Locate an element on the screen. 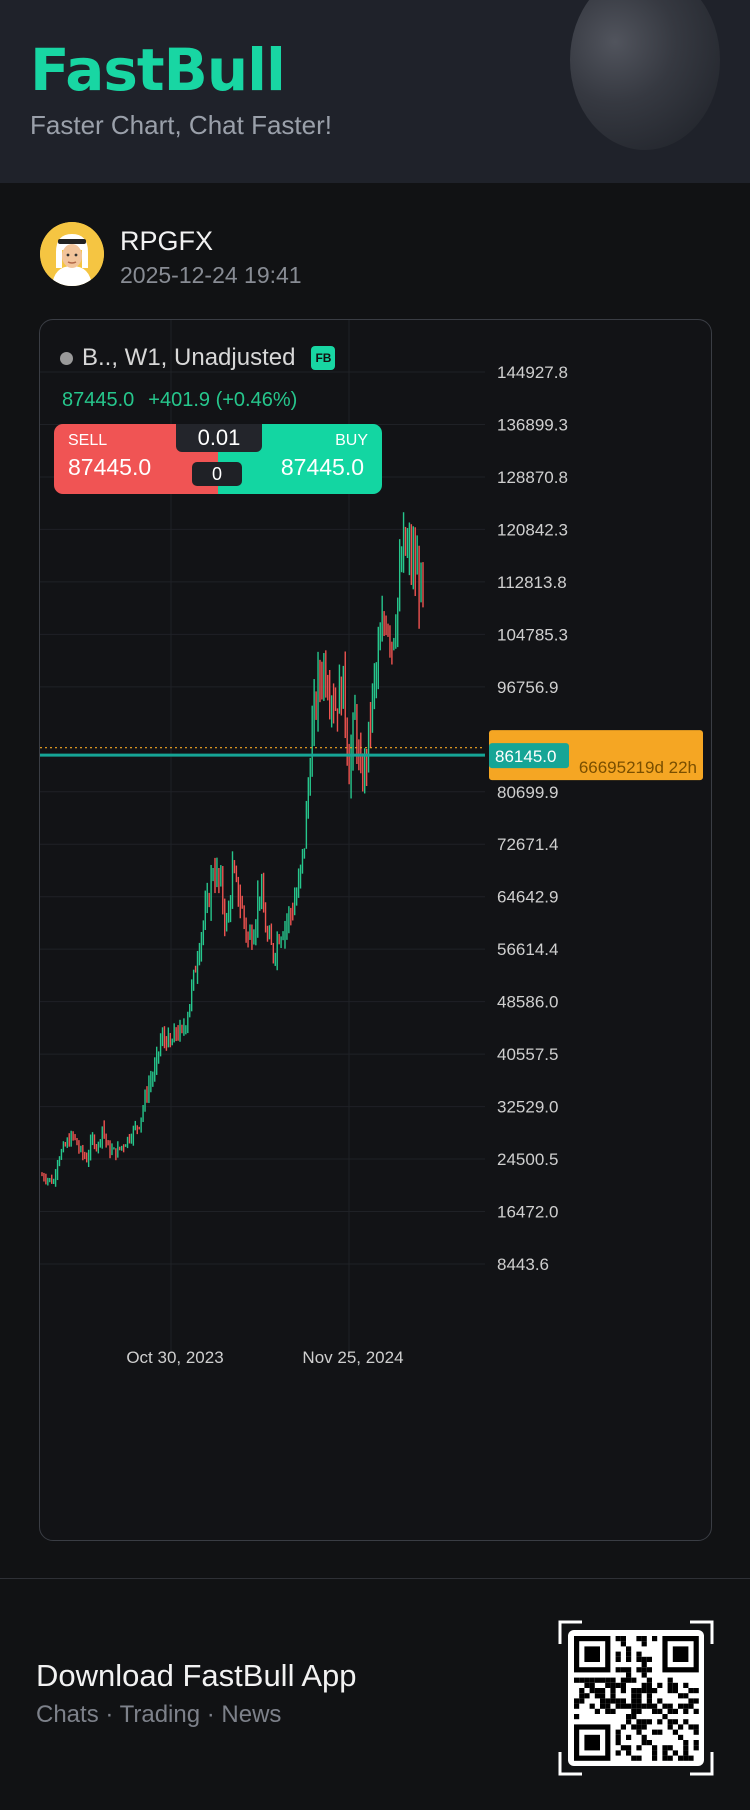 The height and width of the screenshot is (1810, 750). avatar-icon is located at coordinates (72, 254).